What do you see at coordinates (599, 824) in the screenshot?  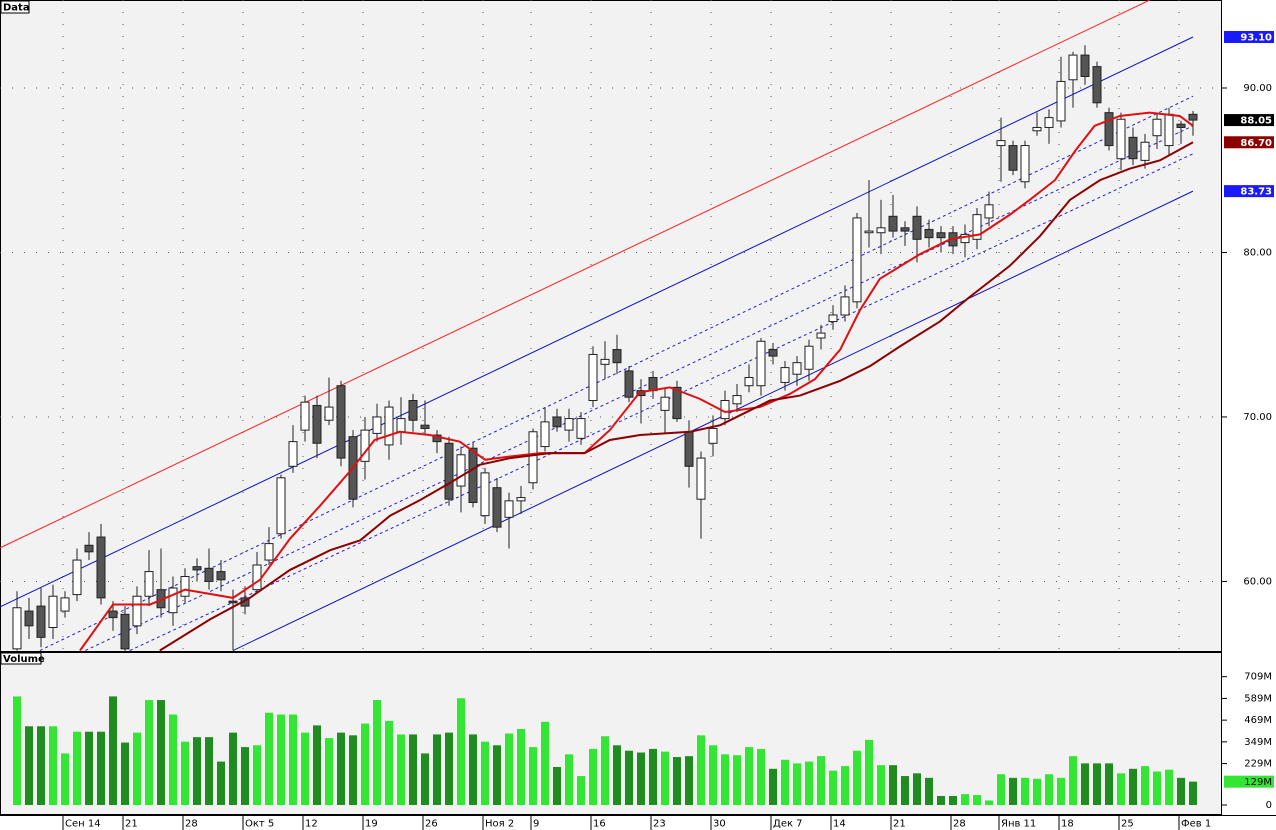 I see `x-tick-label: 16` at bounding box center [599, 824].